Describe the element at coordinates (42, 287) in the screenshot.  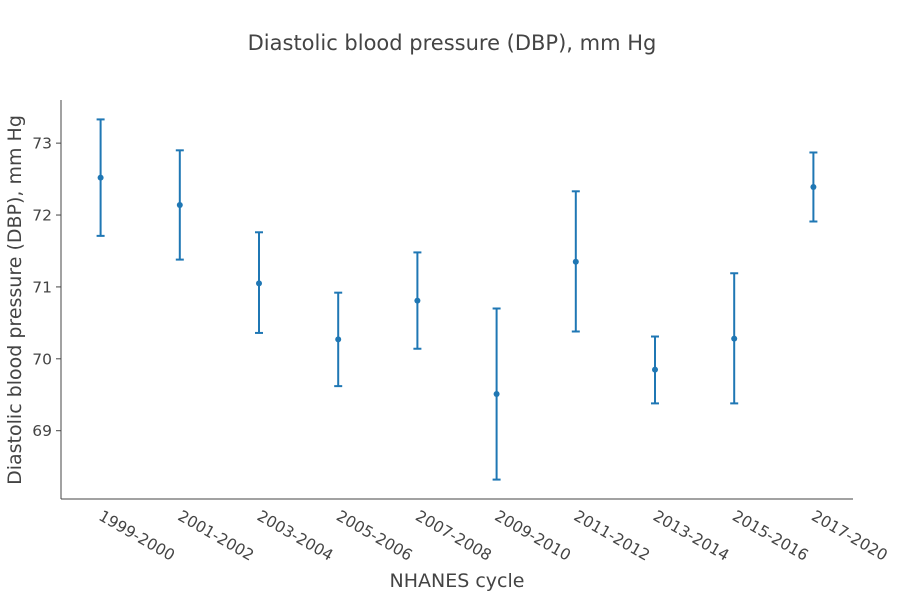
I see `y-tick-label: 71` at that location.